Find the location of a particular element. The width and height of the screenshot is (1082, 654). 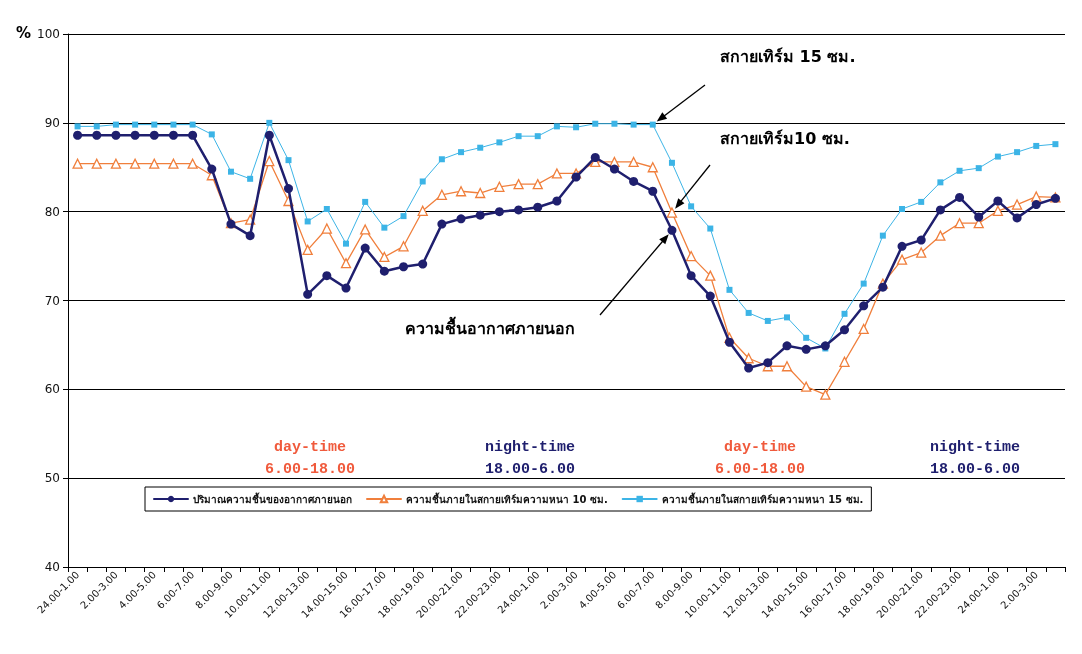

y-tick-label: 80 is located at coordinates (52, 211).